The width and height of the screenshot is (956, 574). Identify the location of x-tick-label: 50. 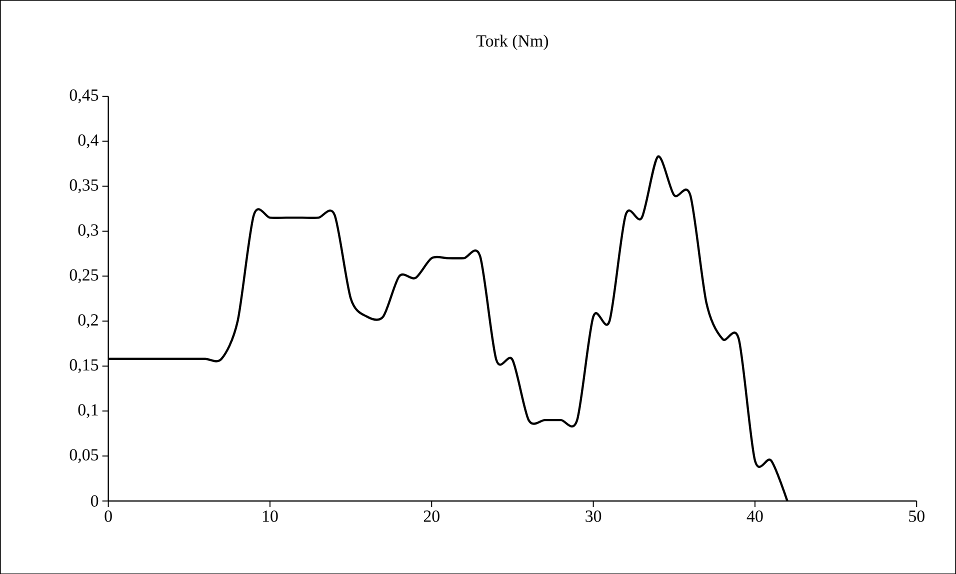
(916, 516).